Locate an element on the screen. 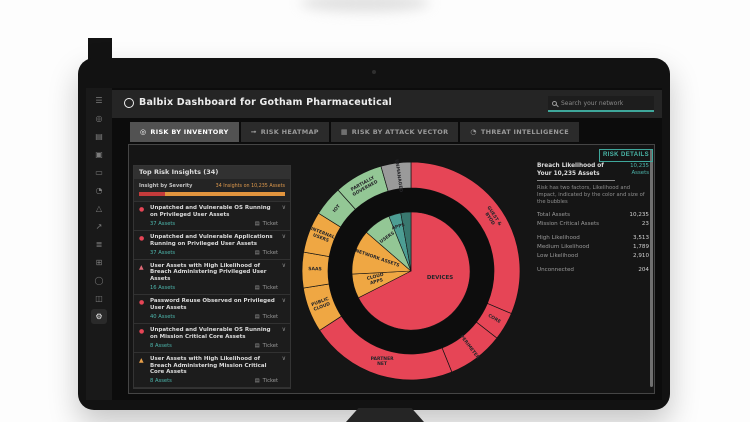 This screenshot has width=750, height=422. search-box is located at coordinates (601, 104).